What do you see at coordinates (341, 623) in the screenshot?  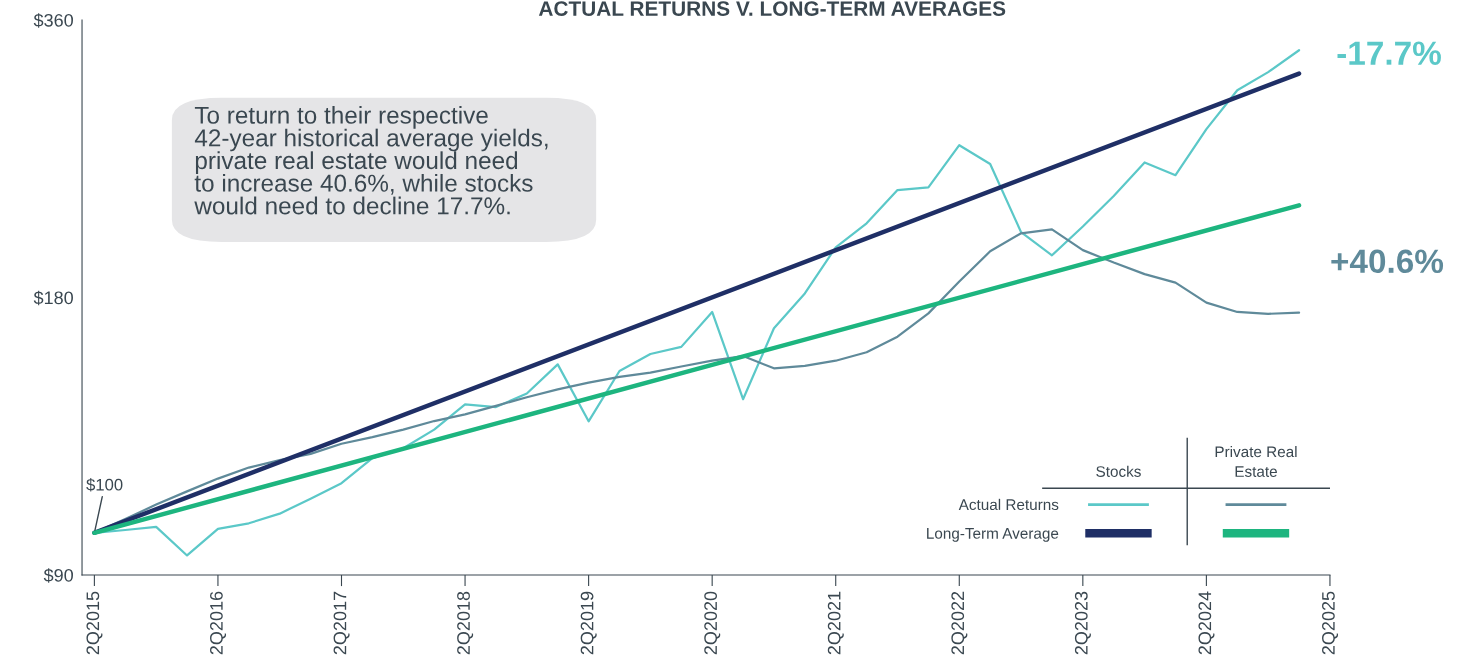 I see `x-tick-label: 2Q2017` at bounding box center [341, 623].